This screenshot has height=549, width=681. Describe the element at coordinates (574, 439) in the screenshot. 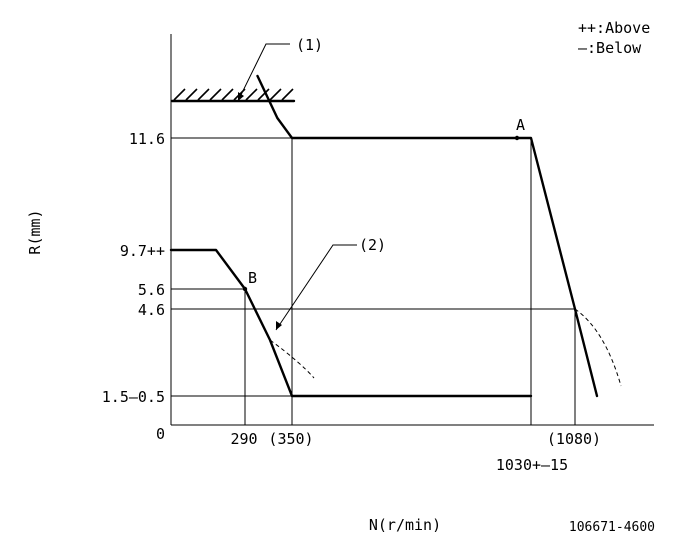

I see `x-tick-label: (1080)` at that location.